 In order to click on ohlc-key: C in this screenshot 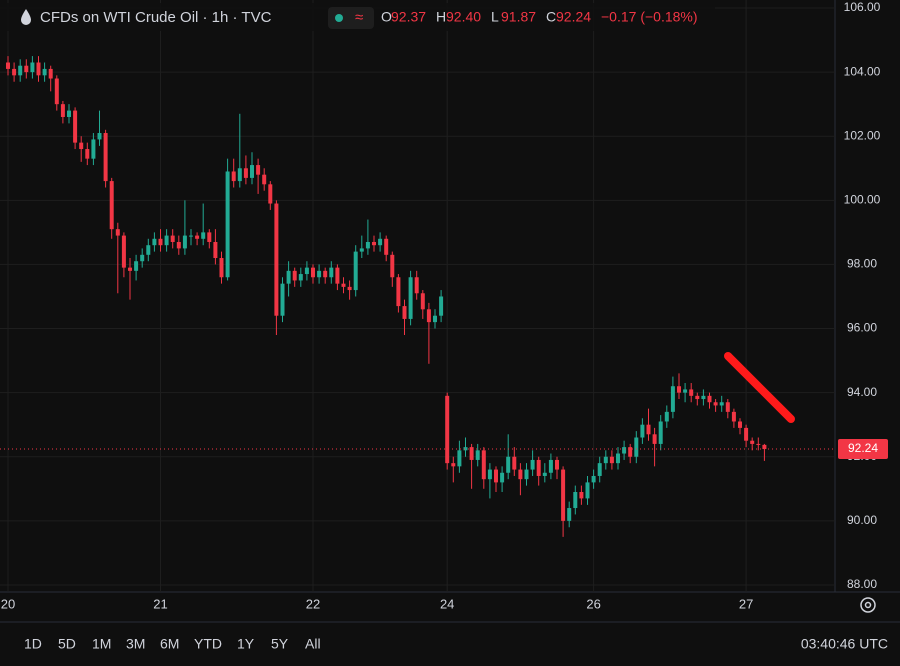, I will do `click(551, 17)`.